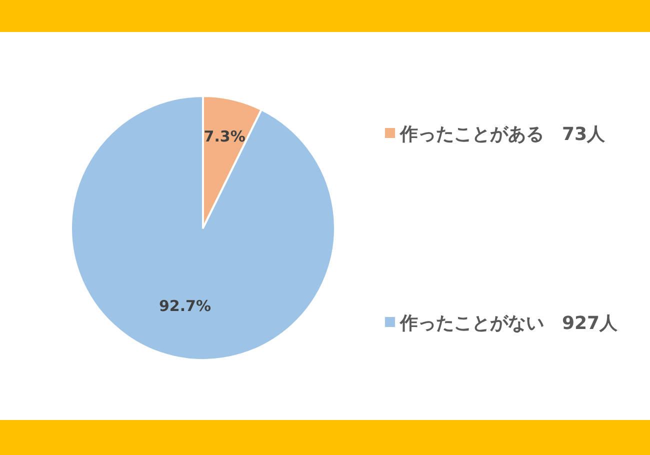  What do you see at coordinates (502, 134) in the screenshot?
I see `legend-label: 作ったことがある 73人` at bounding box center [502, 134].